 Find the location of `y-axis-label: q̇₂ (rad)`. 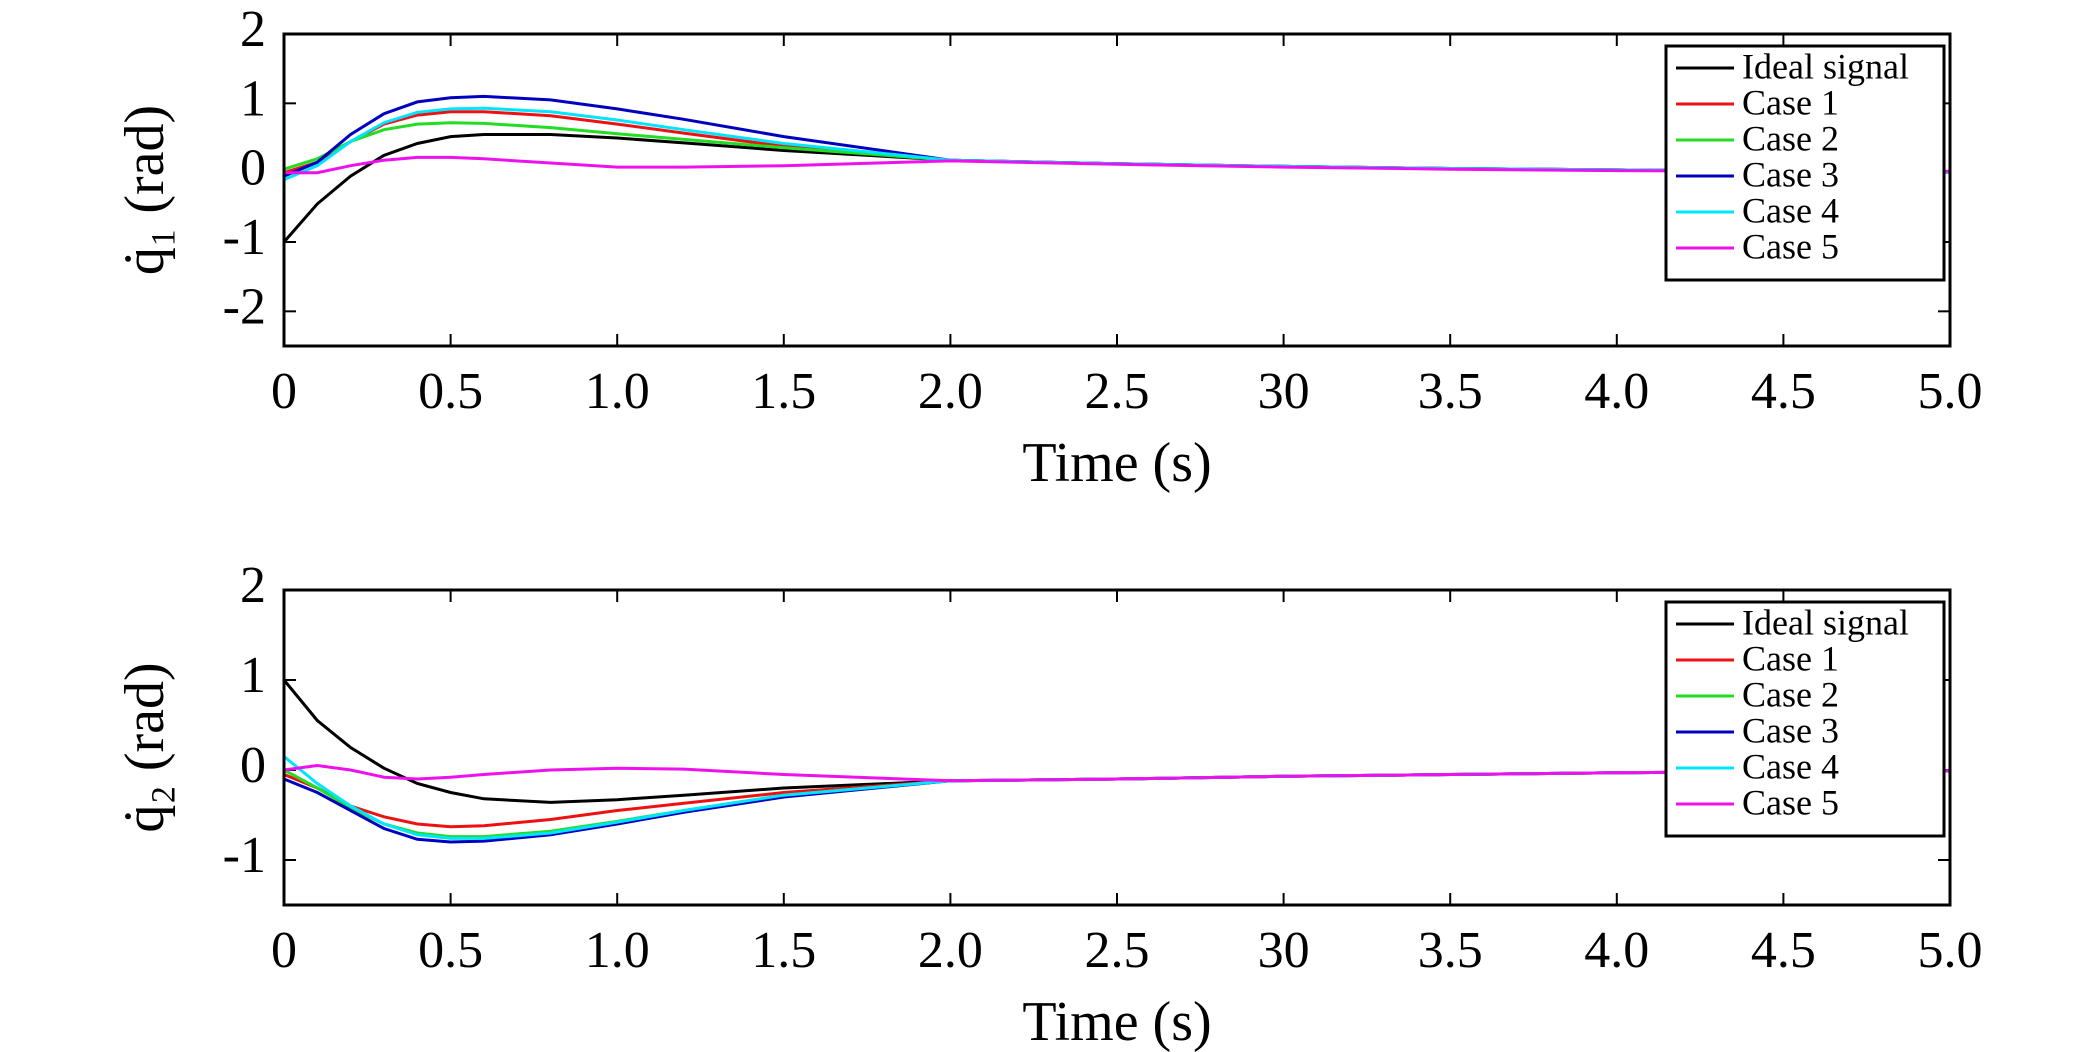

y-axis-label: q̇₂ (rad) is located at coordinates (145, 747).